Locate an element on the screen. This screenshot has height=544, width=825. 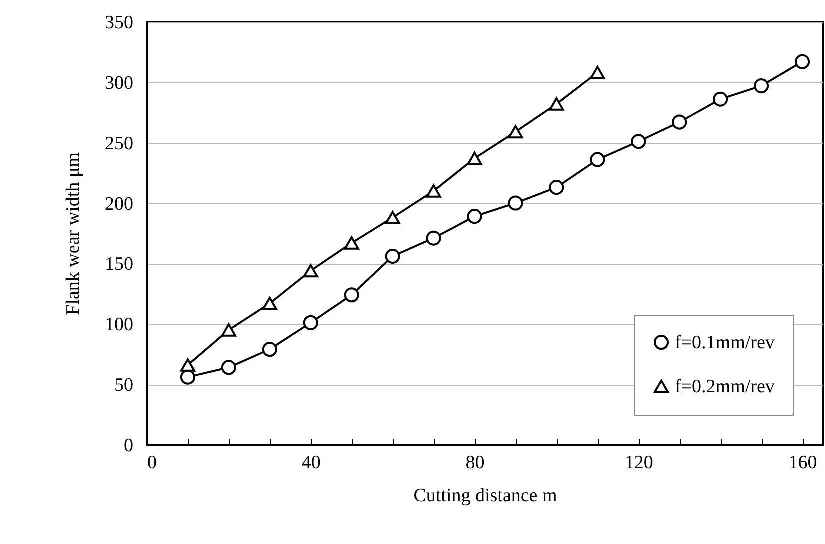
y-tick-label: 350 is located at coordinates (119, 23).